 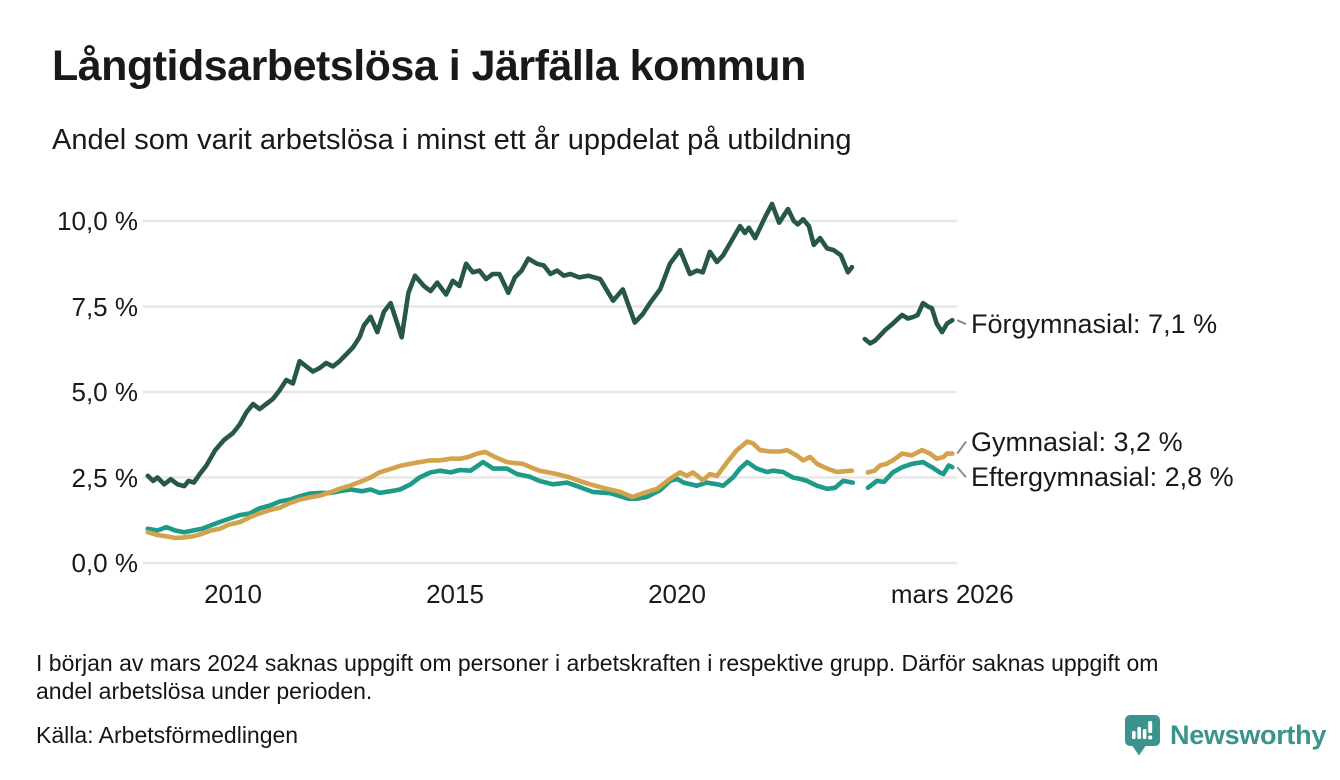 What do you see at coordinates (952, 594) in the screenshot?
I see `x-tick-label: mars 2026` at bounding box center [952, 594].